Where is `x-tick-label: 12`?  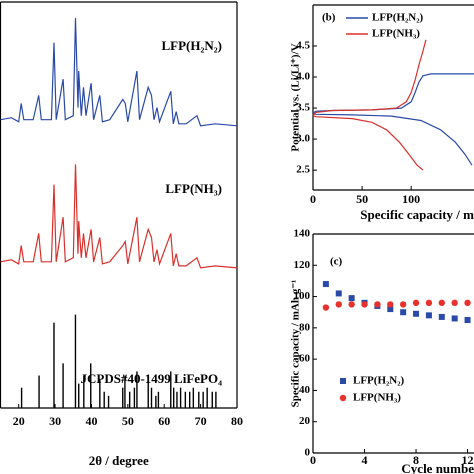
x-tick-label: 12 is located at coordinates (468, 460).